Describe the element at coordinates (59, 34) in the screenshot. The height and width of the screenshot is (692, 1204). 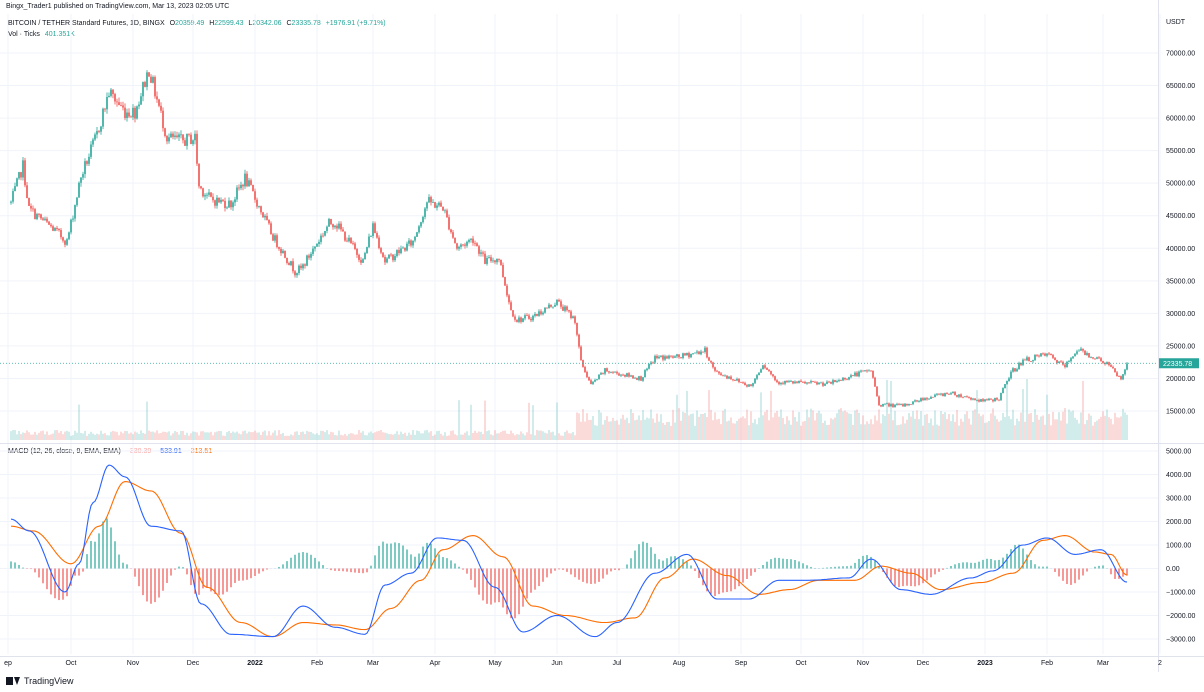
I see `volume-value: 401.351K` at that location.